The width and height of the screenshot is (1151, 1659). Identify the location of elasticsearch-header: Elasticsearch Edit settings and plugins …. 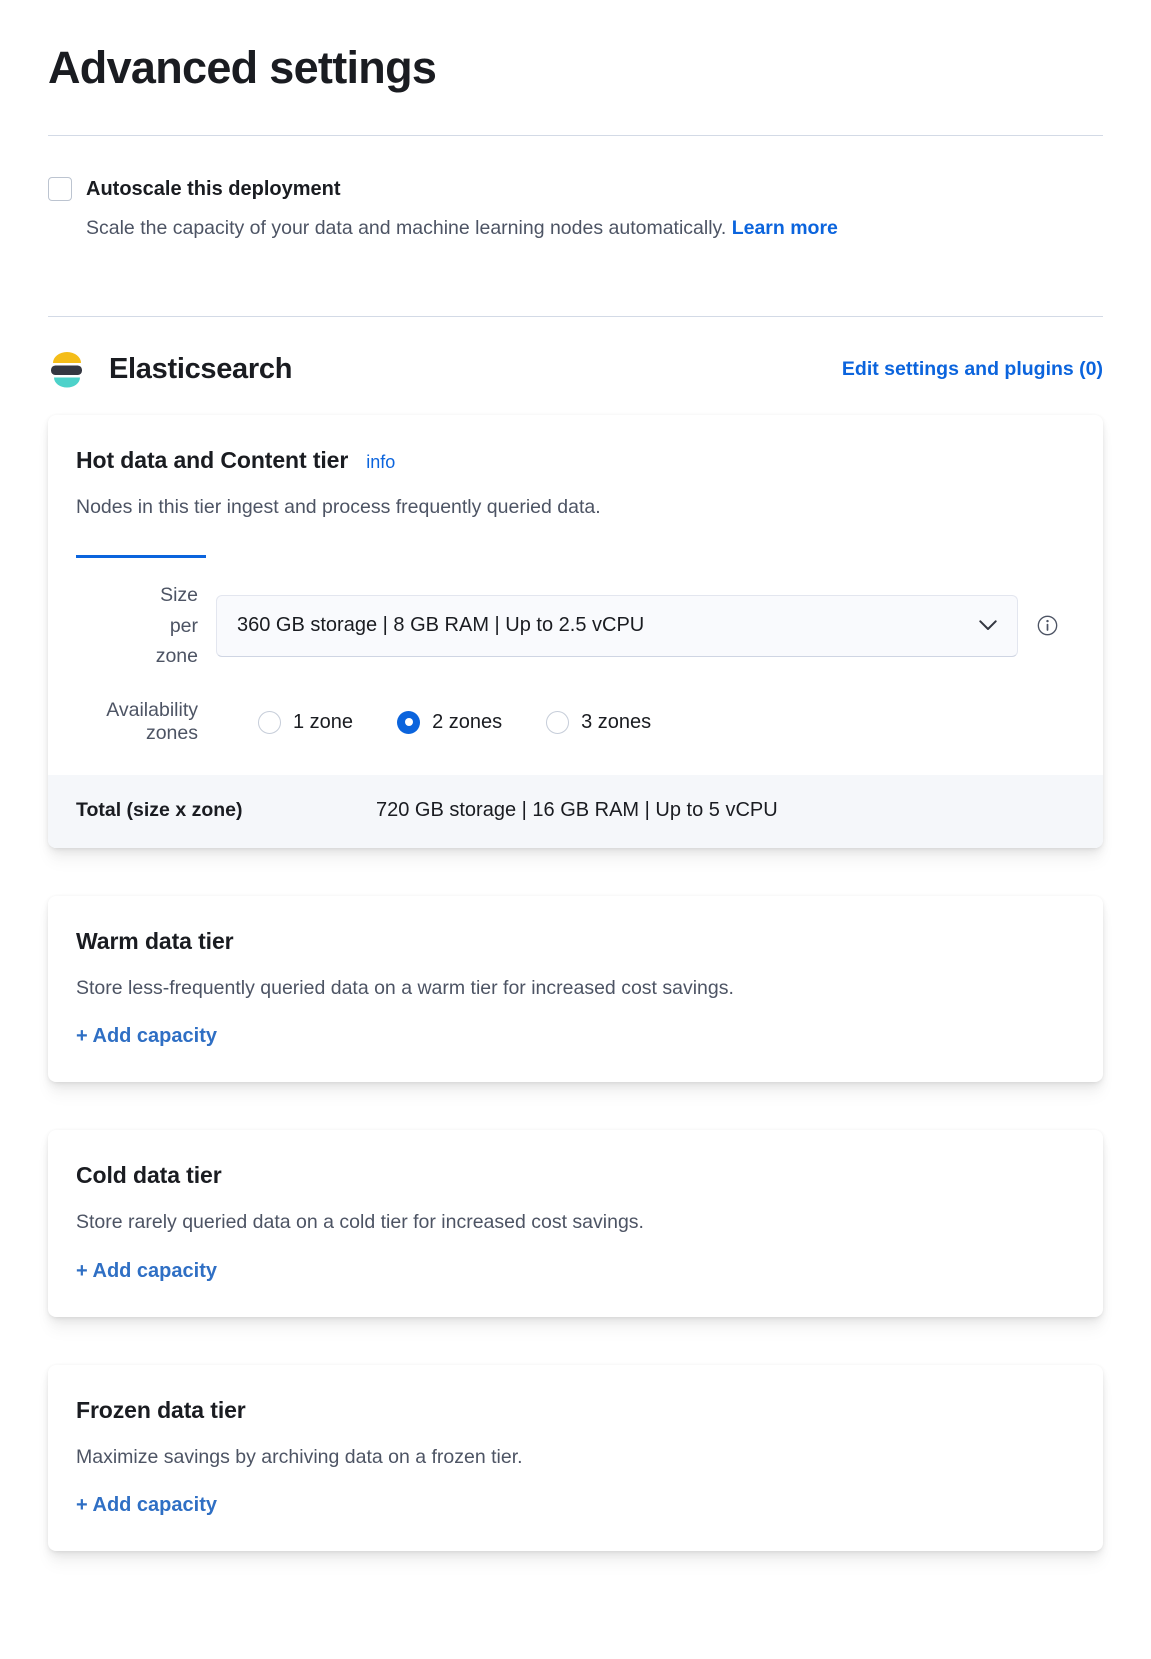
(575, 366).